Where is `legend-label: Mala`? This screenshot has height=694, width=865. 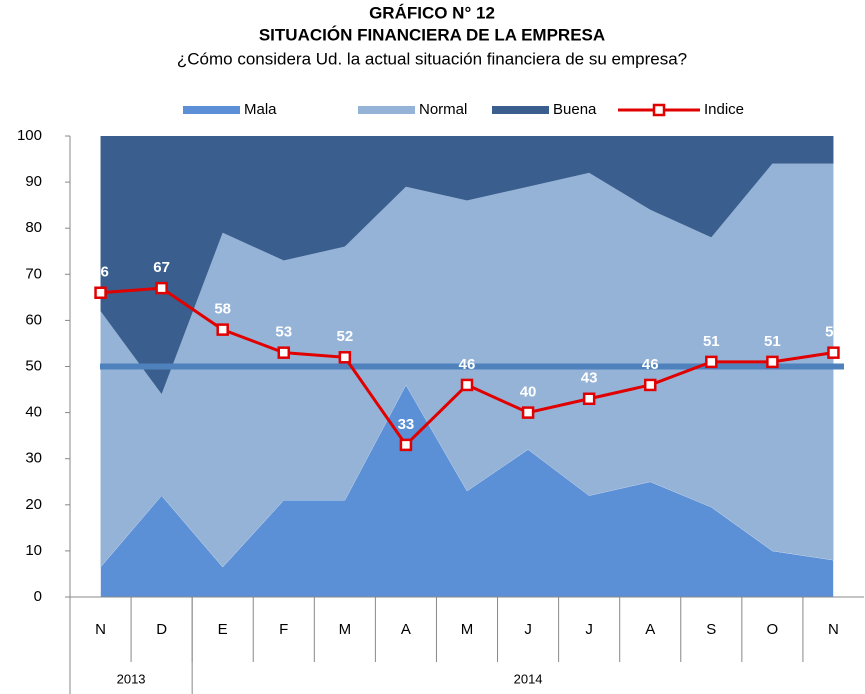
legend-label: Mala is located at coordinates (260, 109).